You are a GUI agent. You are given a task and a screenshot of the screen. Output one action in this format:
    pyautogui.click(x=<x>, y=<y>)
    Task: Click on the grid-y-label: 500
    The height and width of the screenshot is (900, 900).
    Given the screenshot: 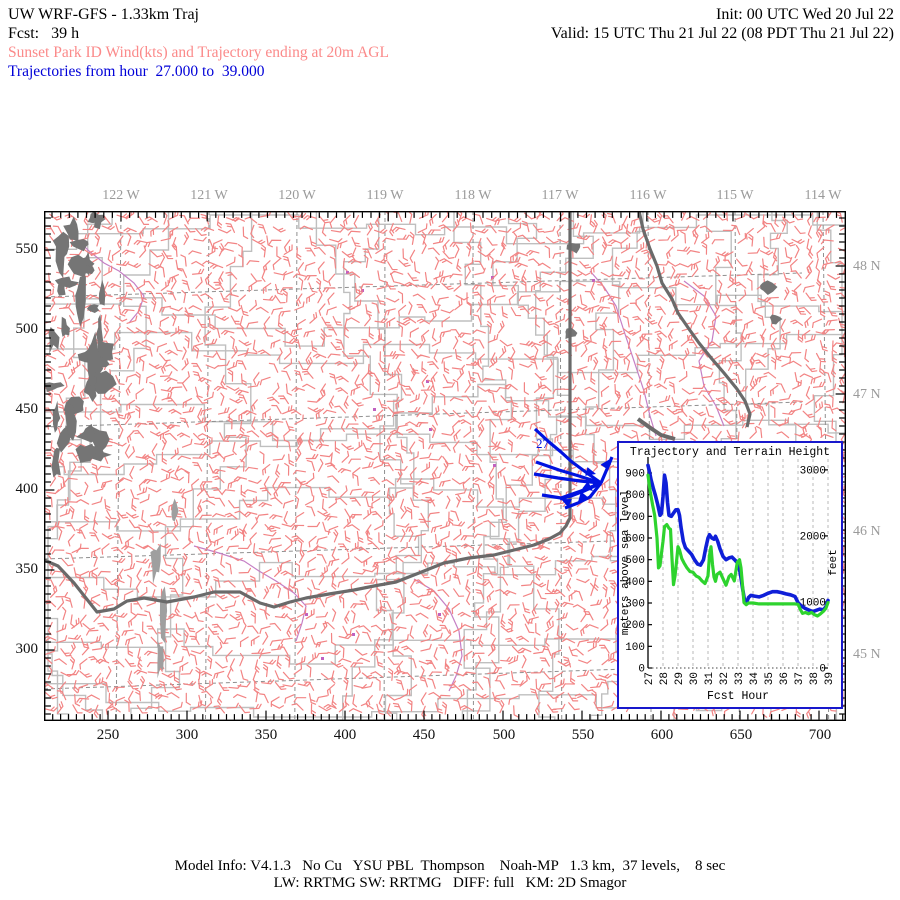 What is the action you would take?
    pyautogui.click(x=27, y=329)
    